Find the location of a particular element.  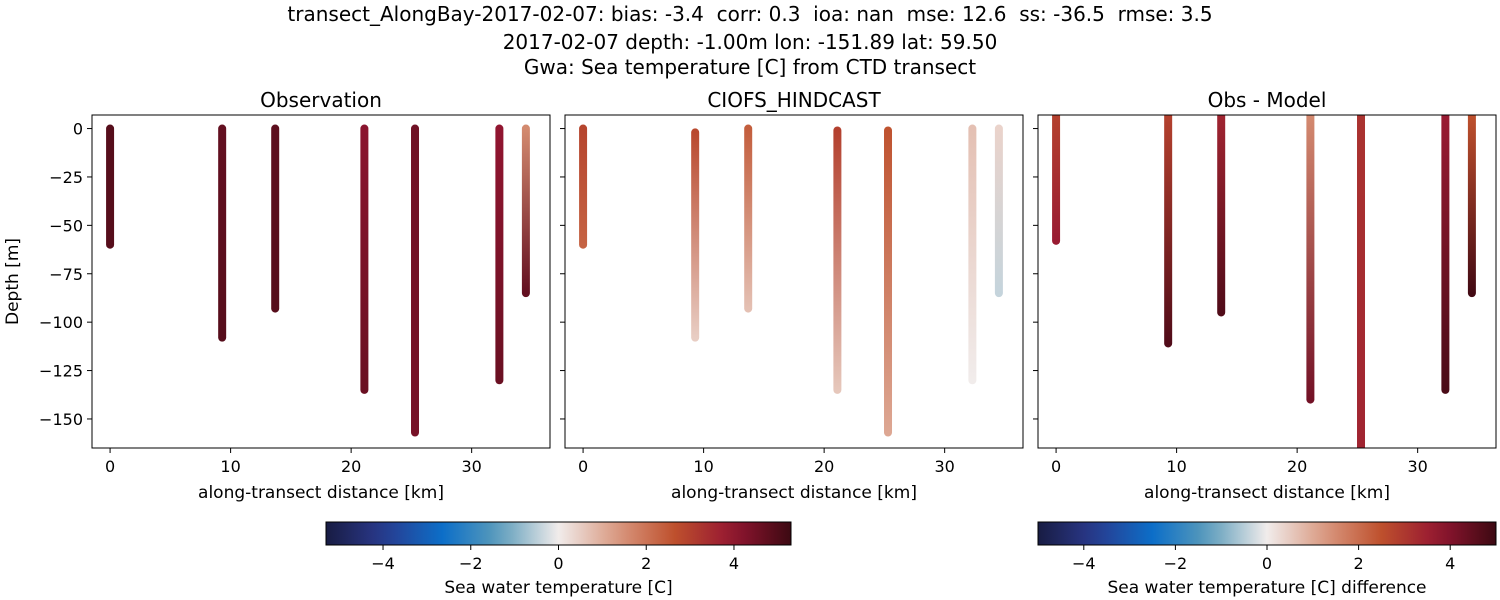

y-tick-label: −75 is located at coordinates (66, 274).